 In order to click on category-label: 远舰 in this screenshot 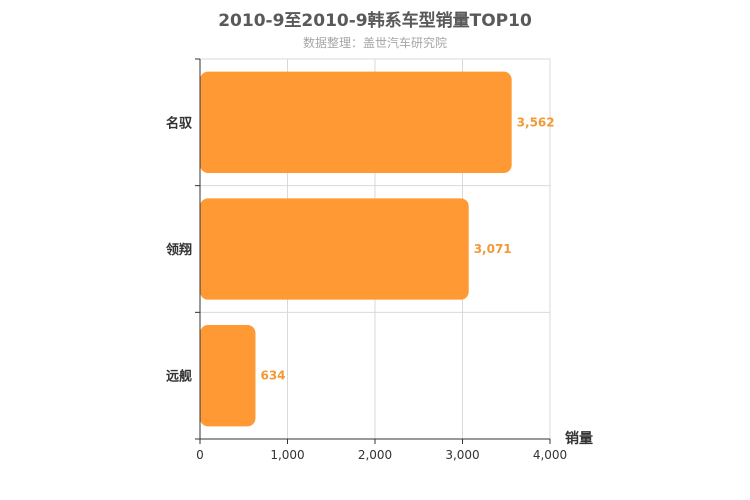, I will do `click(179, 377)`.